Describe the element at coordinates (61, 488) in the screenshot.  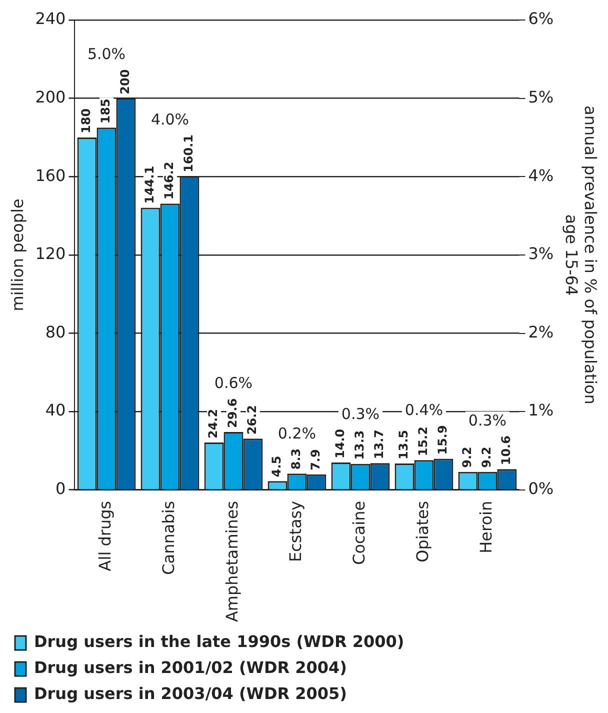
I see `y-tick-label: 0` at that location.